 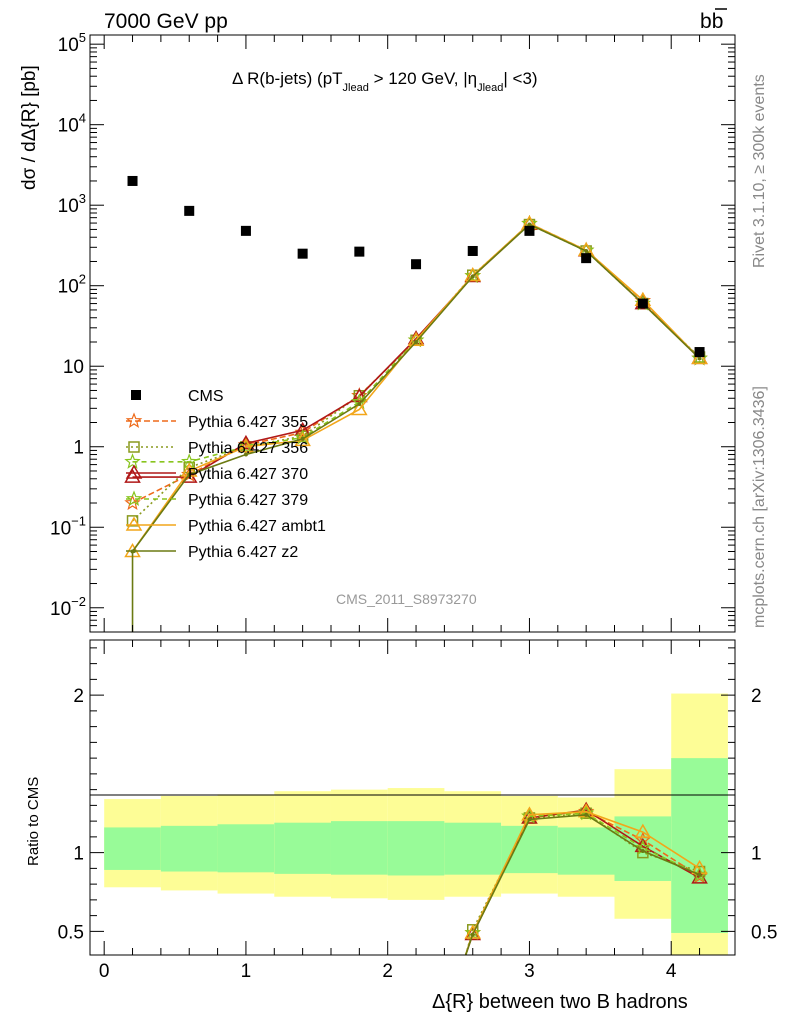 I want to click on legend-label-4: Pythia 6.427 ambt1, so click(x=257, y=526).